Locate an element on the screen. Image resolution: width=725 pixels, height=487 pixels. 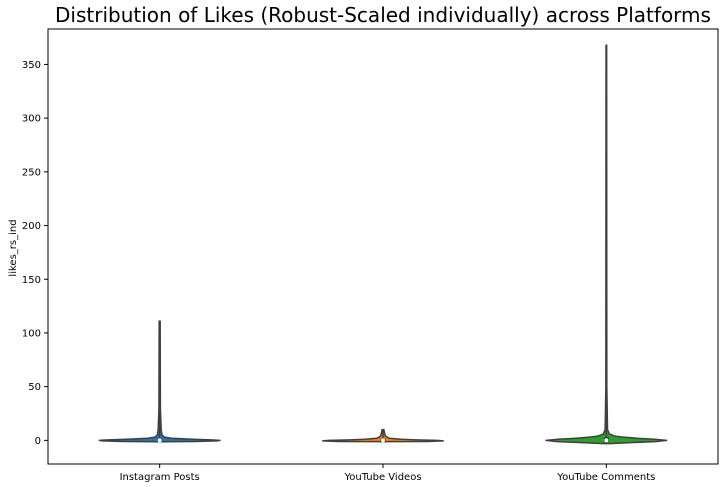
x-tick-label: YouTube Comments is located at coordinates (605, 477).